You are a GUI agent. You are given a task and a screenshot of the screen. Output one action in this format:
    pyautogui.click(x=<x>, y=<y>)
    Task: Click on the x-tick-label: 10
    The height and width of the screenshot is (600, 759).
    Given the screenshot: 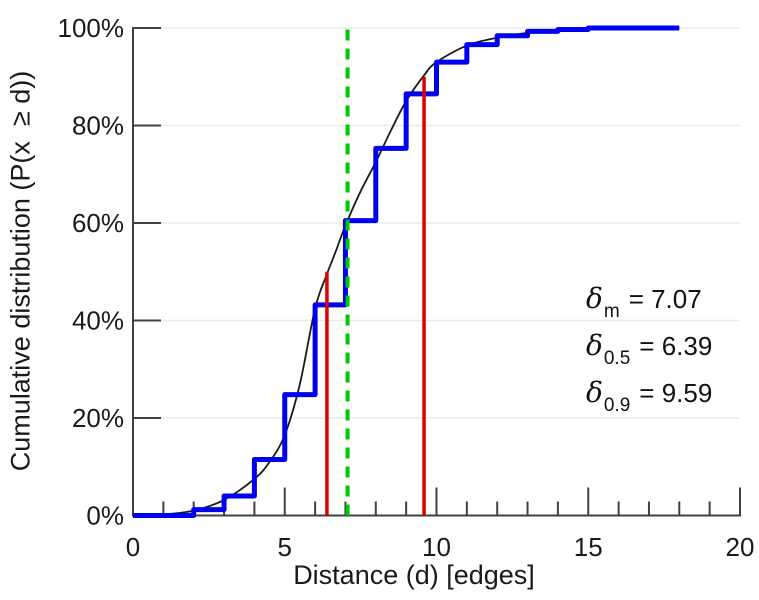 What is the action you would take?
    pyautogui.click(x=436, y=547)
    